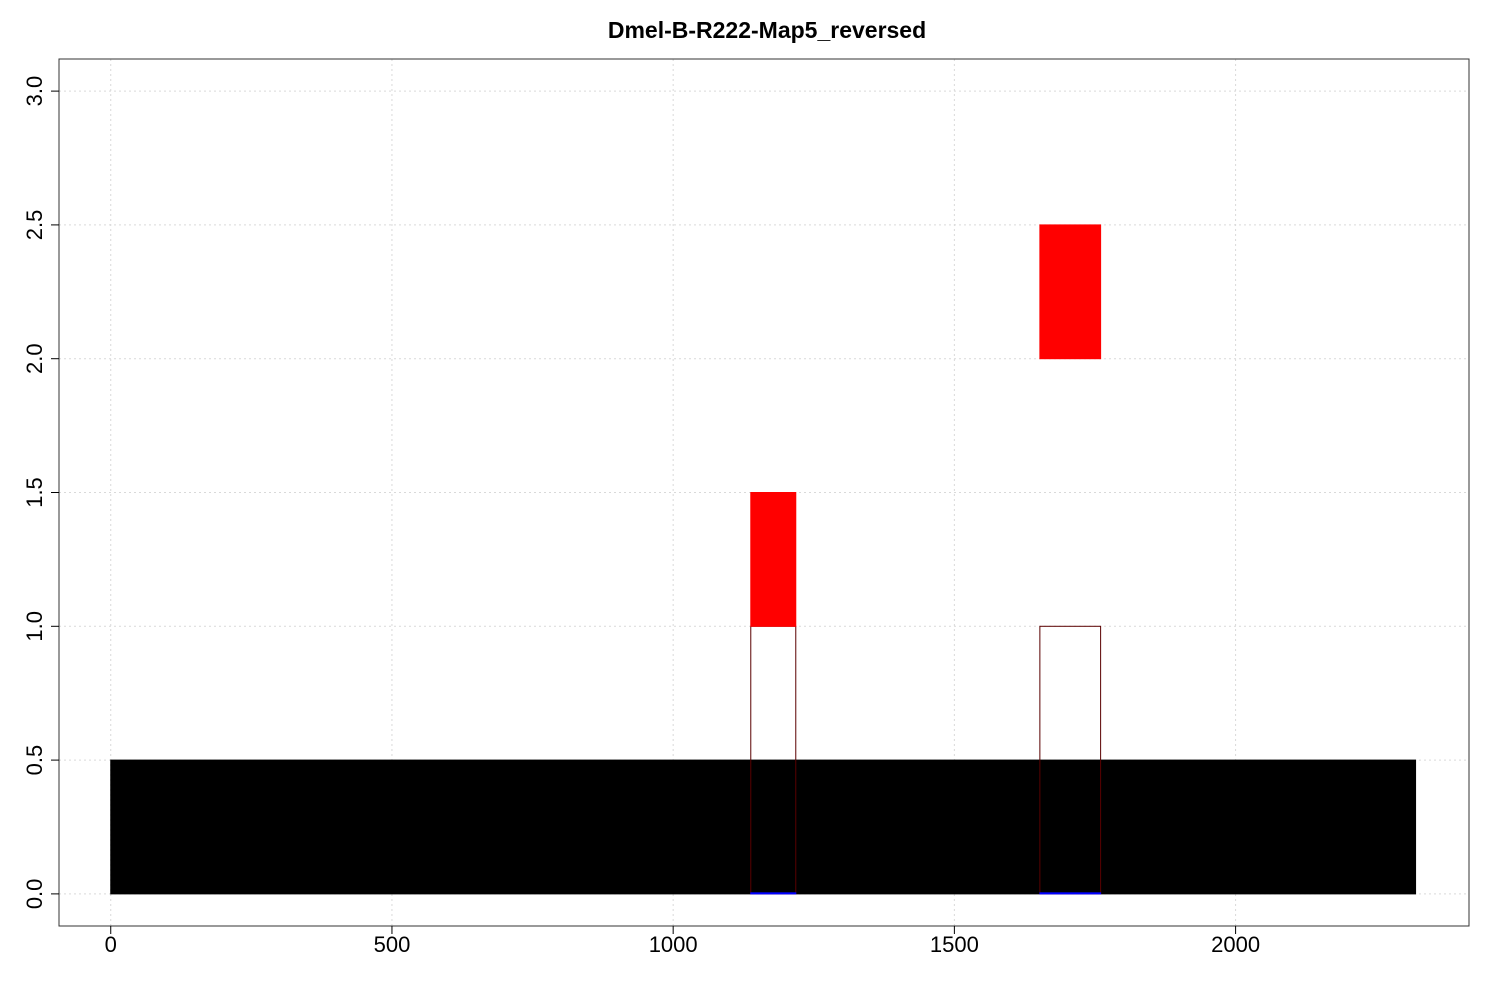 The image size is (1500, 1000). Describe the element at coordinates (673, 944) in the screenshot. I see `x-tick-label-2: 1000` at that location.